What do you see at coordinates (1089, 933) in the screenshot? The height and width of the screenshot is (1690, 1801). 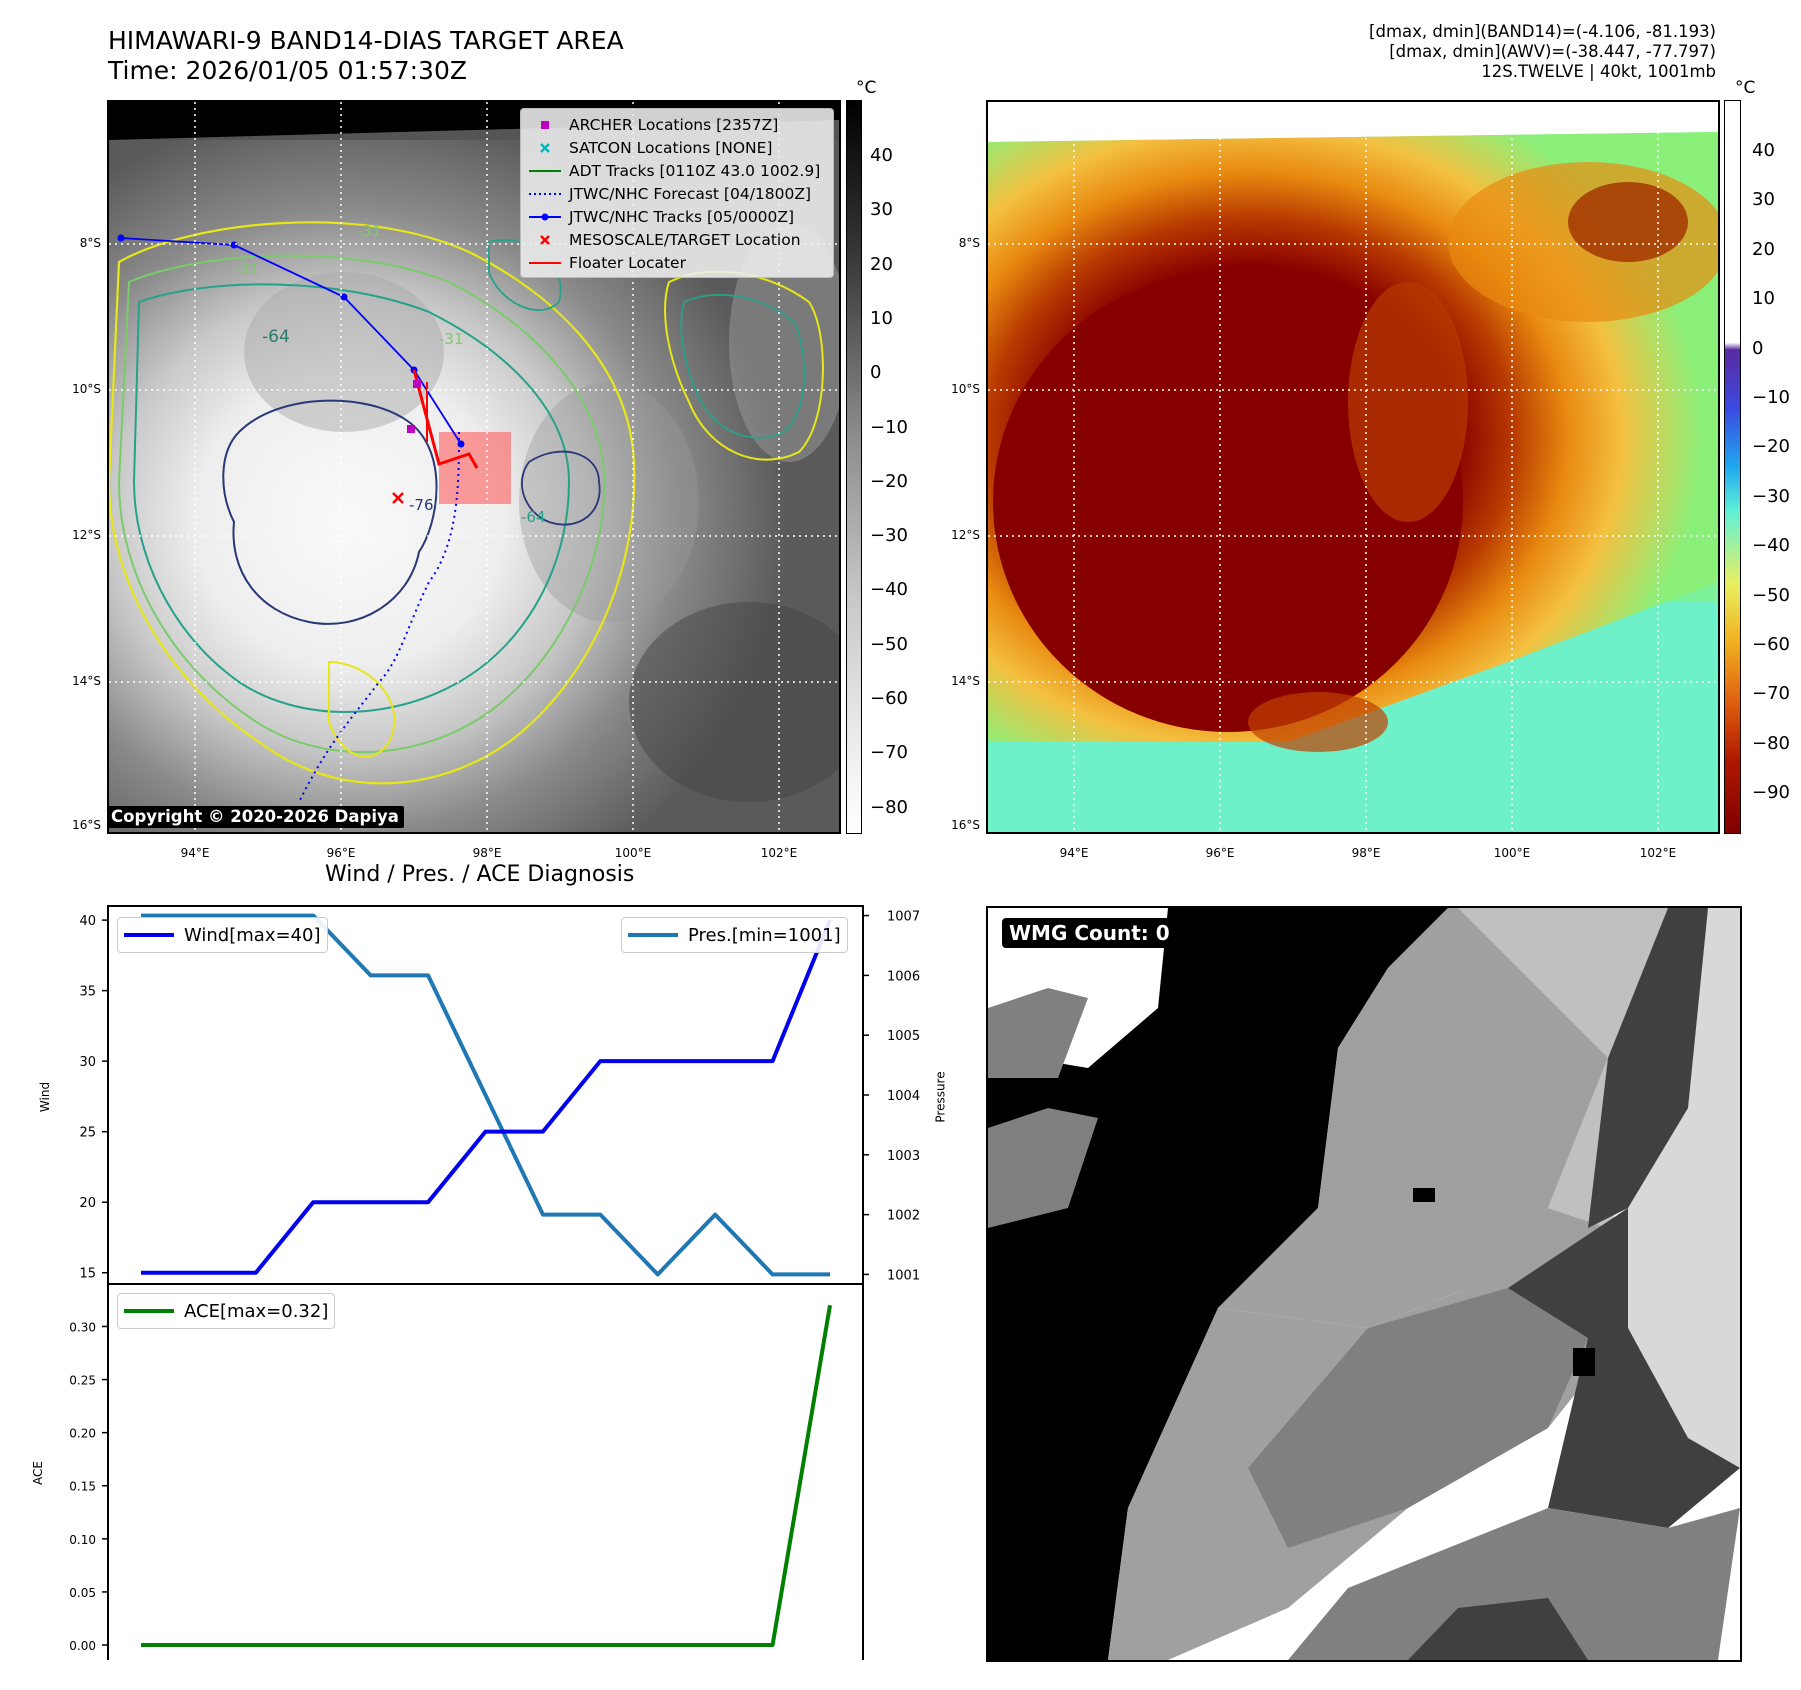 I see `wmg-count-badge: WMG Count: 0` at bounding box center [1089, 933].